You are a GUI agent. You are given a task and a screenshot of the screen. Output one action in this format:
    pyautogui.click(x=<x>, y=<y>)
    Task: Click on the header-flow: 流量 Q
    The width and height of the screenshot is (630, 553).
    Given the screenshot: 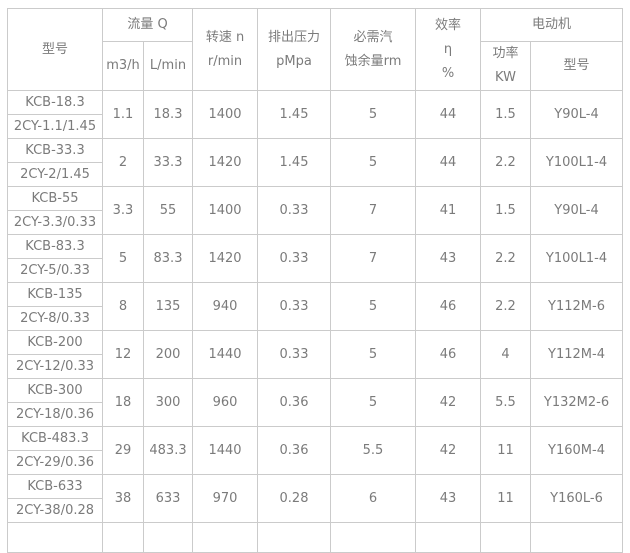 What is the action you would take?
    pyautogui.click(x=147, y=25)
    